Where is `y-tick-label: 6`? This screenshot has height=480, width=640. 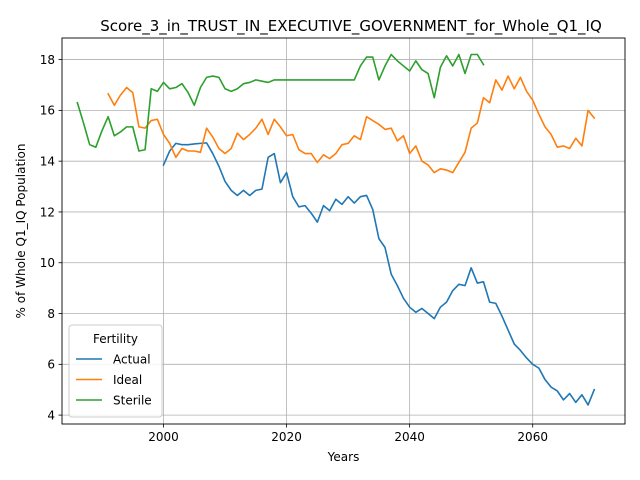 y-tick-label: 6 is located at coordinates (51, 365).